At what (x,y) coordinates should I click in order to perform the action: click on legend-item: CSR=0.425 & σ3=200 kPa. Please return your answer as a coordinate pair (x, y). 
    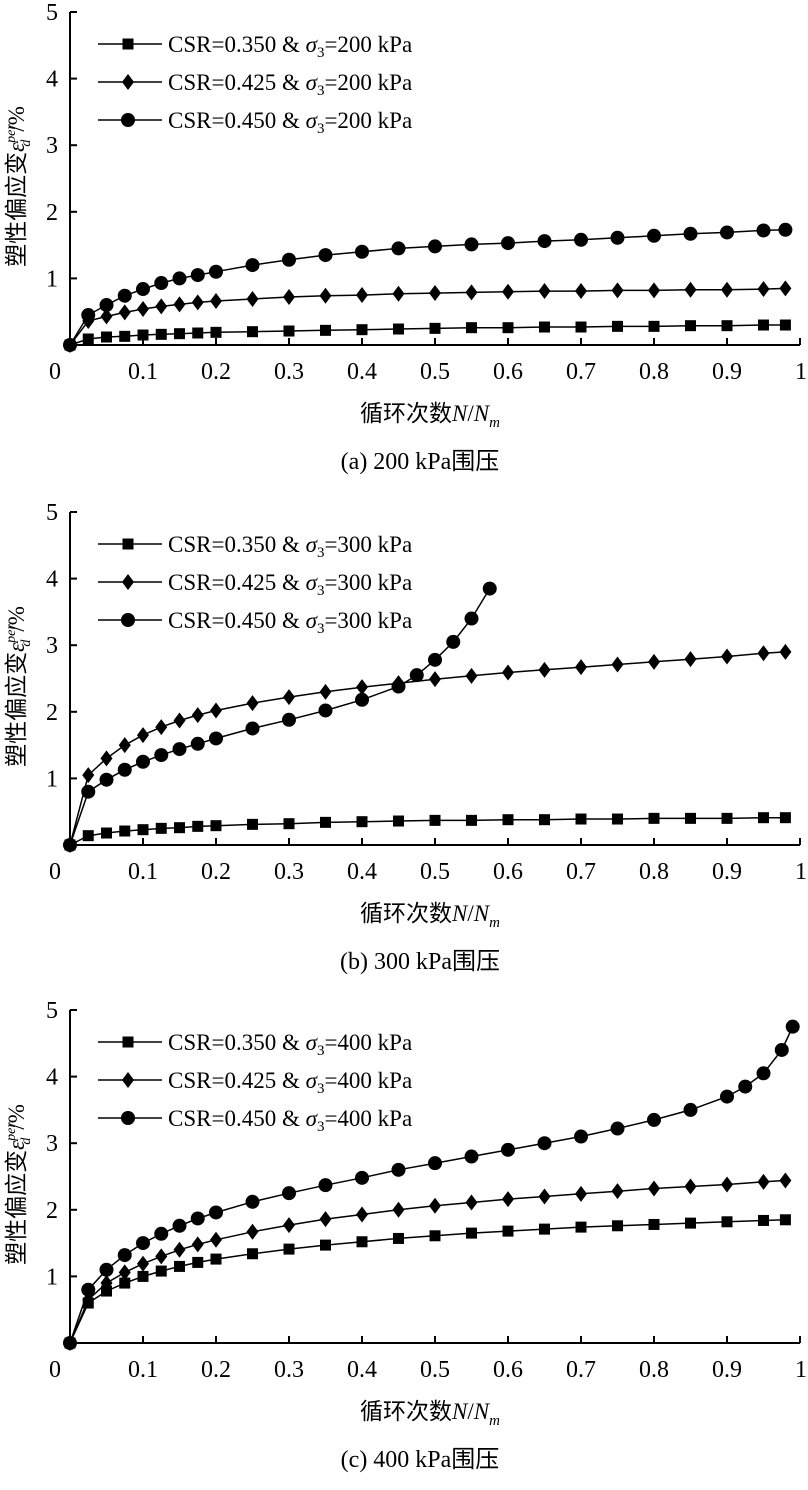
    Looking at the image, I should click on (255, 84).